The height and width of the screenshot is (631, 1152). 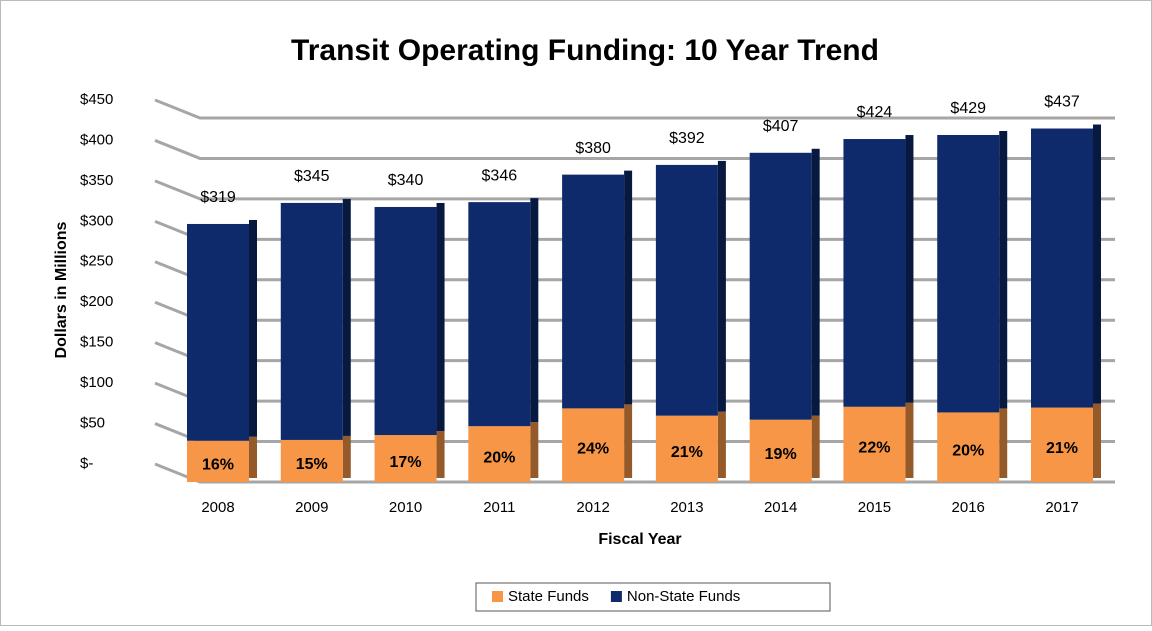 What do you see at coordinates (968, 108) in the screenshot?
I see `total-label: $429` at bounding box center [968, 108].